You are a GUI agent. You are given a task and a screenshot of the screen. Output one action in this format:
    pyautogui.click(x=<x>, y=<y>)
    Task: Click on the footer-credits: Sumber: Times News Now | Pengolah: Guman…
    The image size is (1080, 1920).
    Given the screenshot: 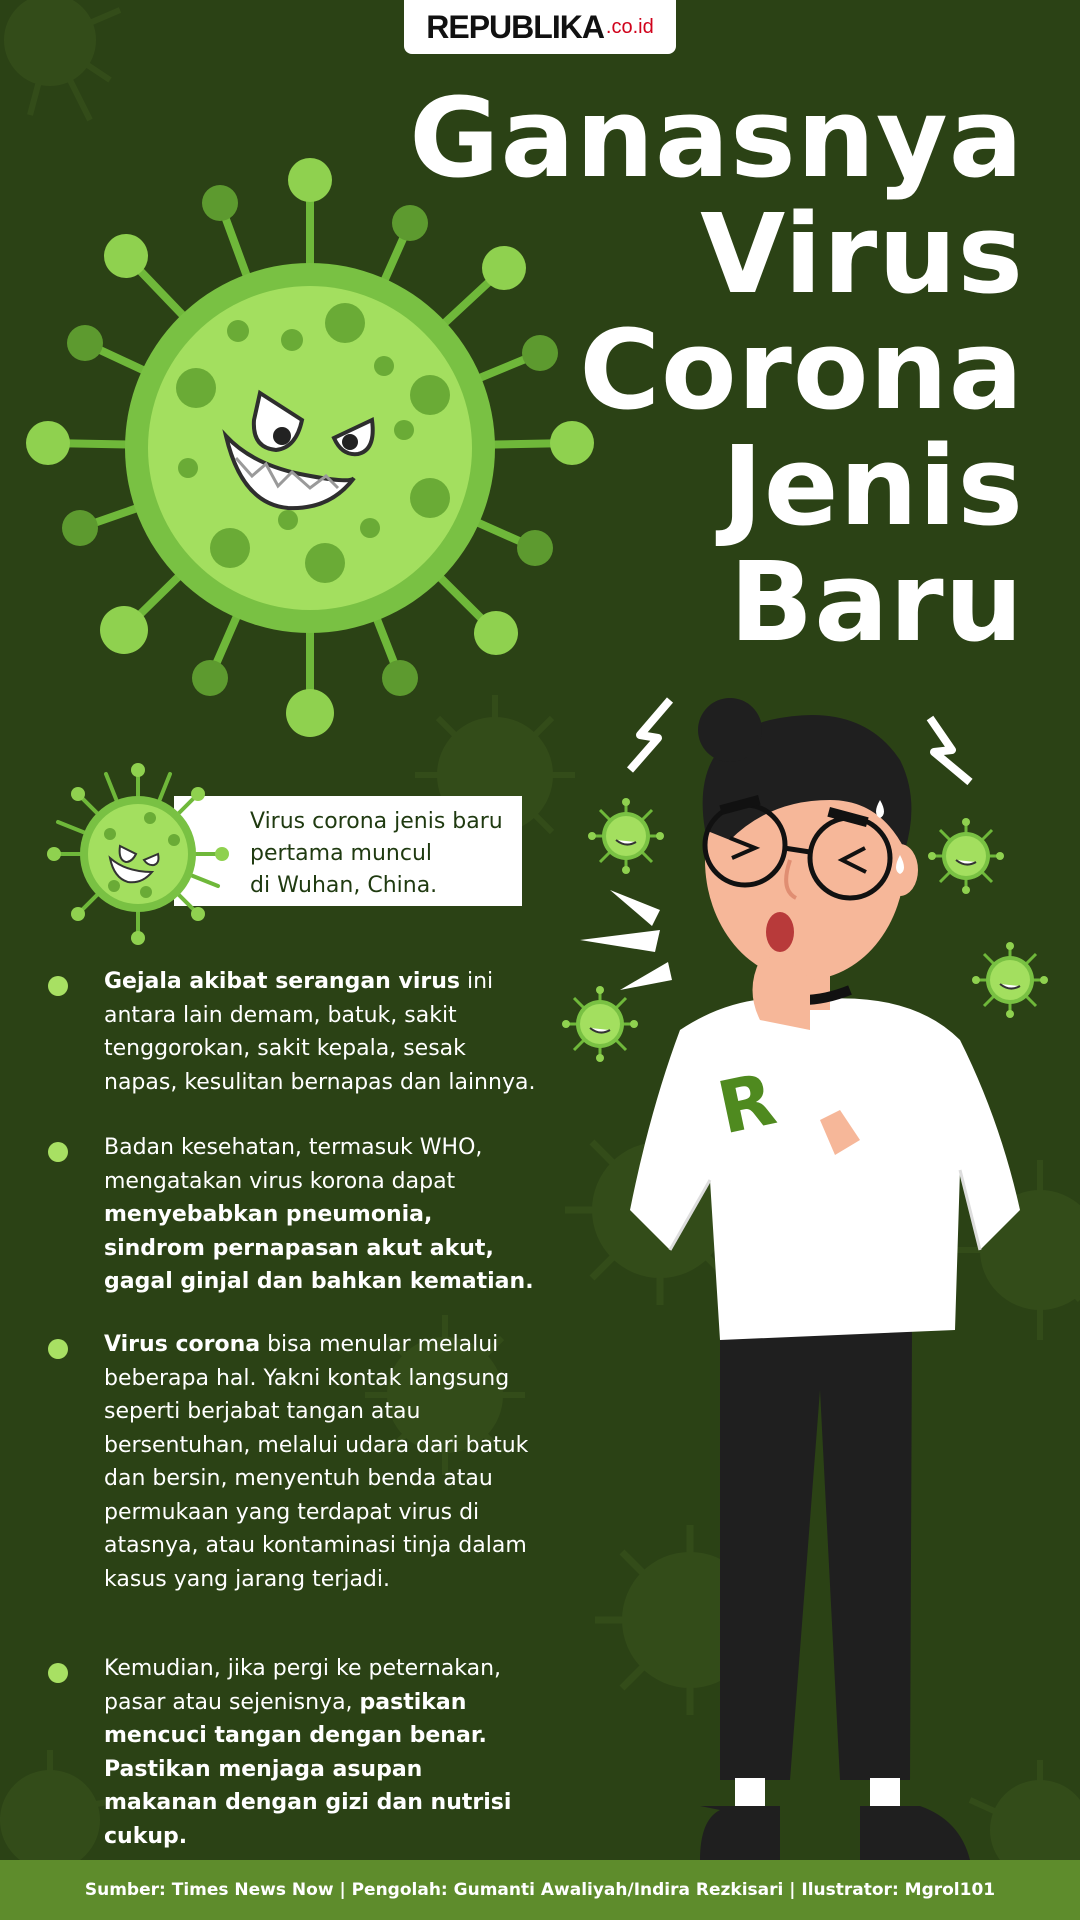 What is the action you would take?
    pyautogui.click(x=540, y=1890)
    